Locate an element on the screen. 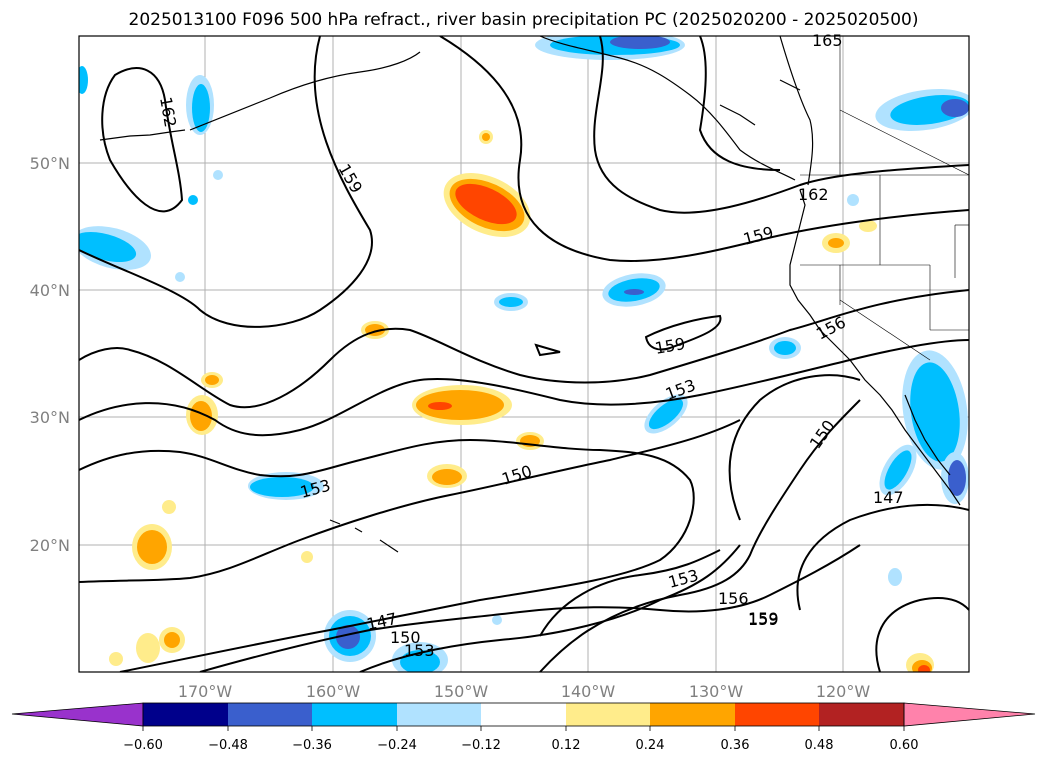  contour-label: 162 is located at coordinates (813, 194).